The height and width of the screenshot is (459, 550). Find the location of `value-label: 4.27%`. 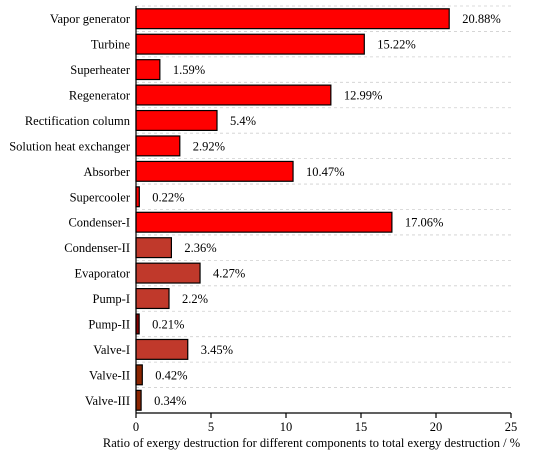

value-label: 4.27% is located at coordinates (229, 274).